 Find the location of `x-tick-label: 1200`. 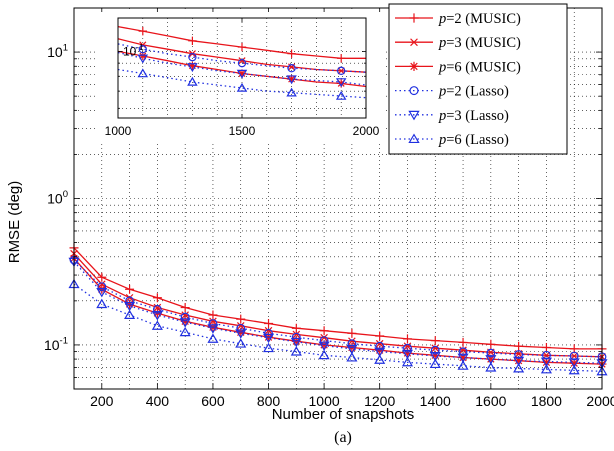

x-tick-label: 1200 is located at coordinates (379, 401).